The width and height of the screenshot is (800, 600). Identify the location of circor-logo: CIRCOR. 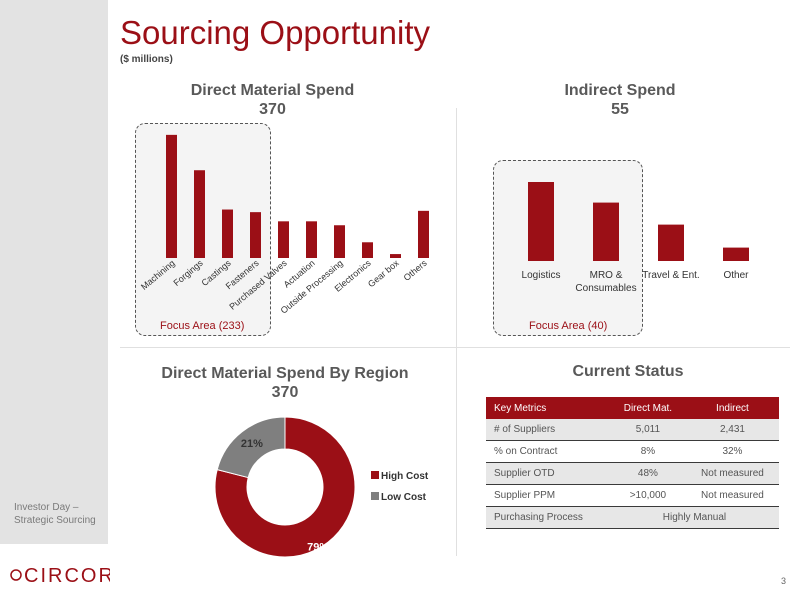
(60, 576).